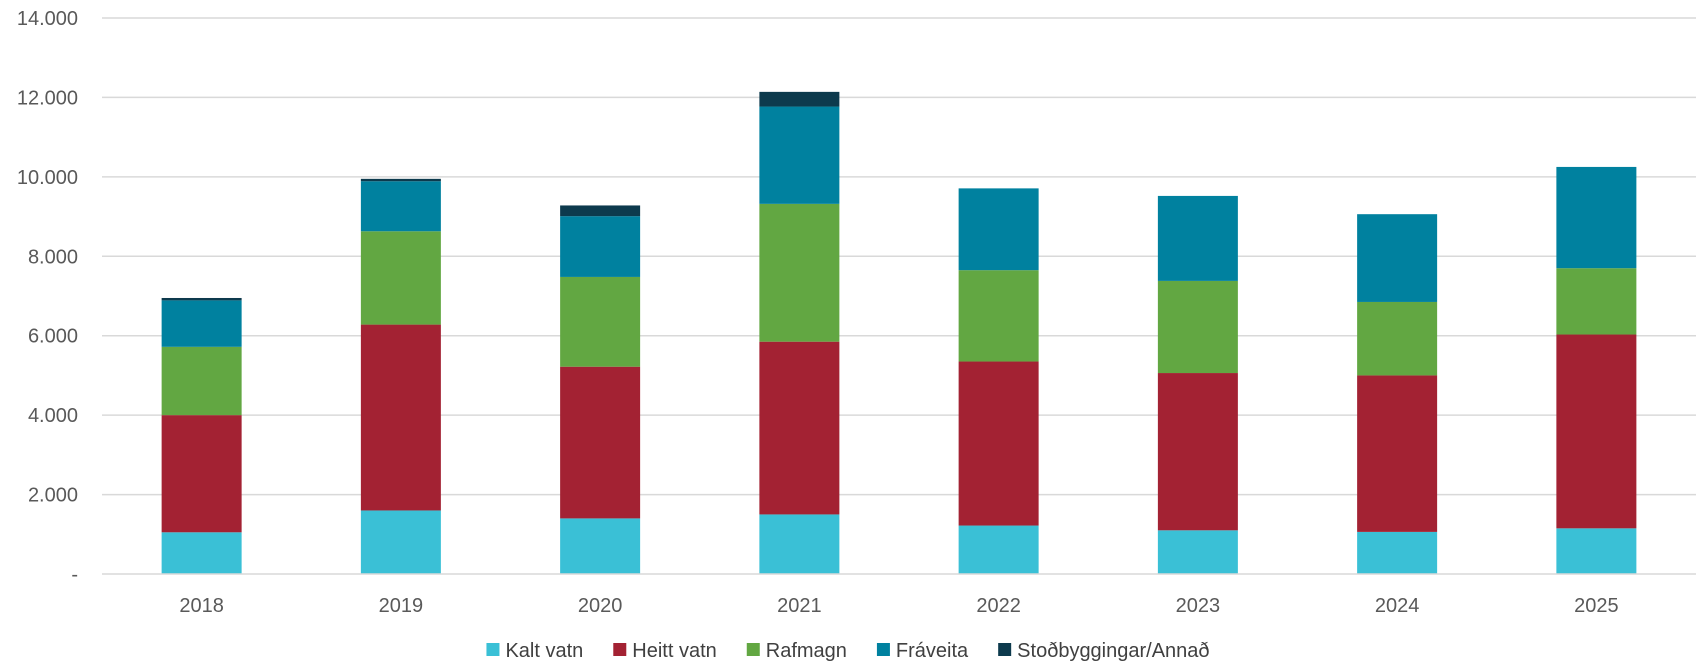  What do you see at coordinates (1198, 606) in the screenshot?
I see `x-tick-label: 2023` at bounding box center [1198, 606].